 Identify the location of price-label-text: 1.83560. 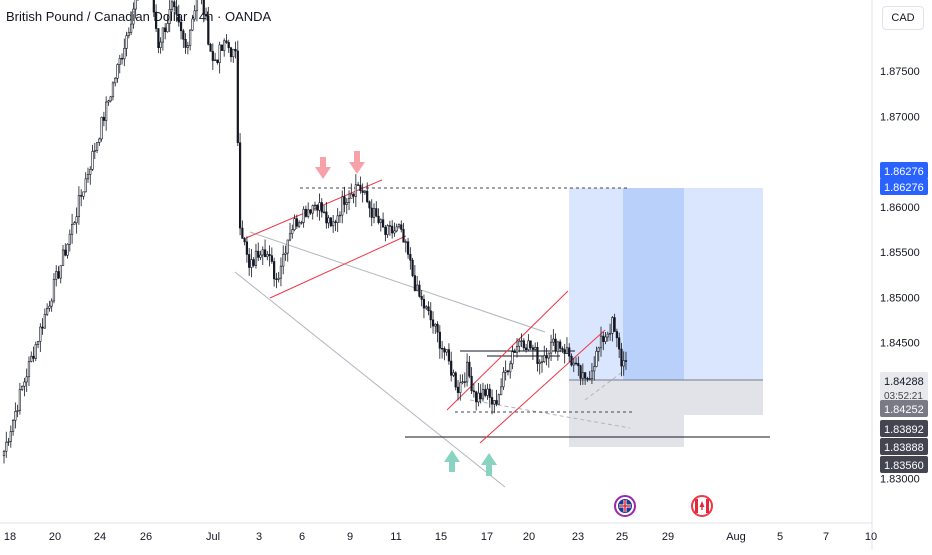
(904, 466).